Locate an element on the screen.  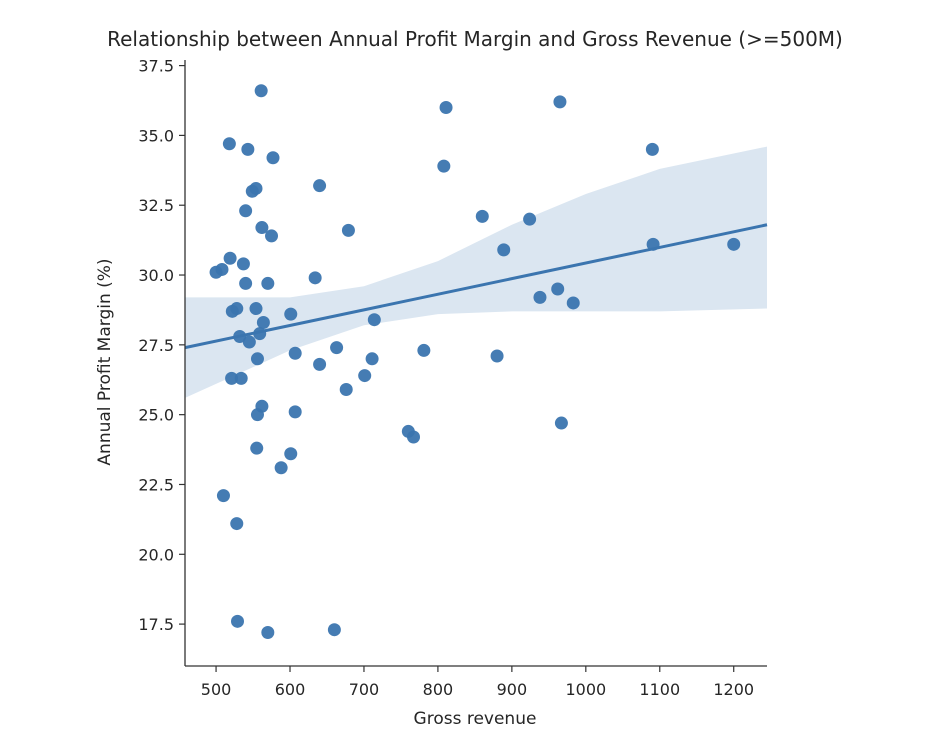
y-tick-label: 17.5 is located at coordinates (156, 624).